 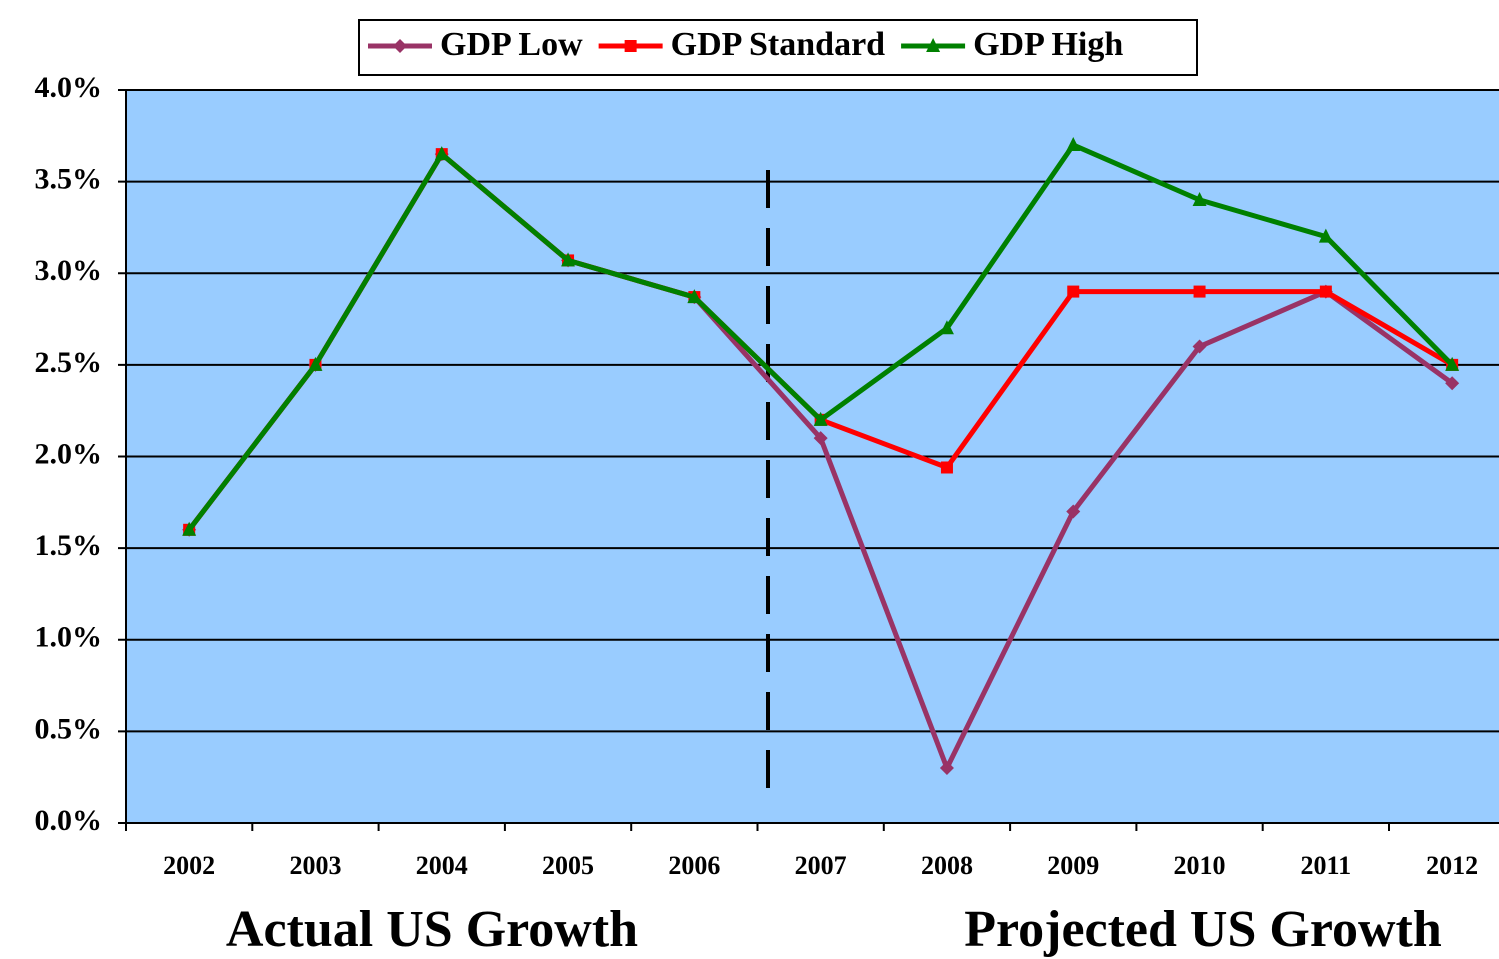 I want to click on x-tick-label: 2004, so click(x=442, y=865).